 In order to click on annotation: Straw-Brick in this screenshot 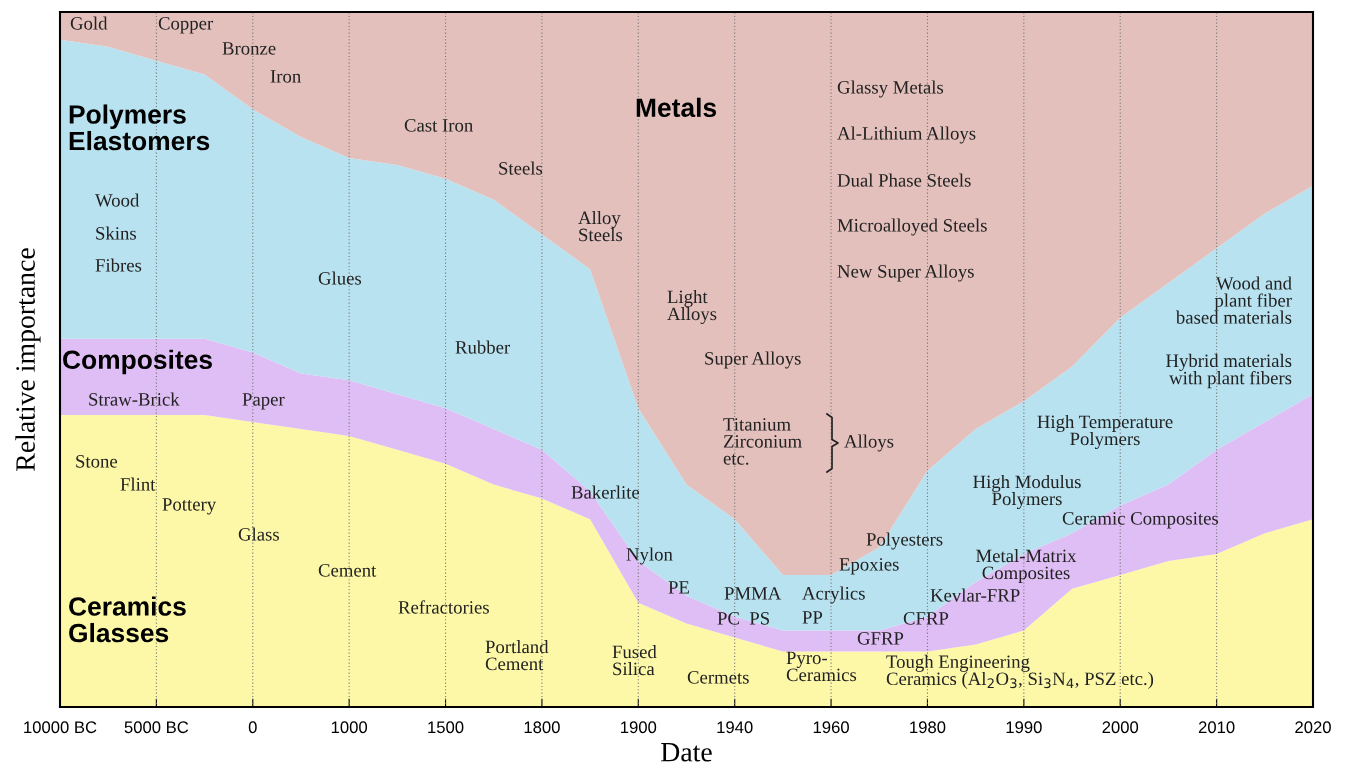, I will do `click(134, 399)`.